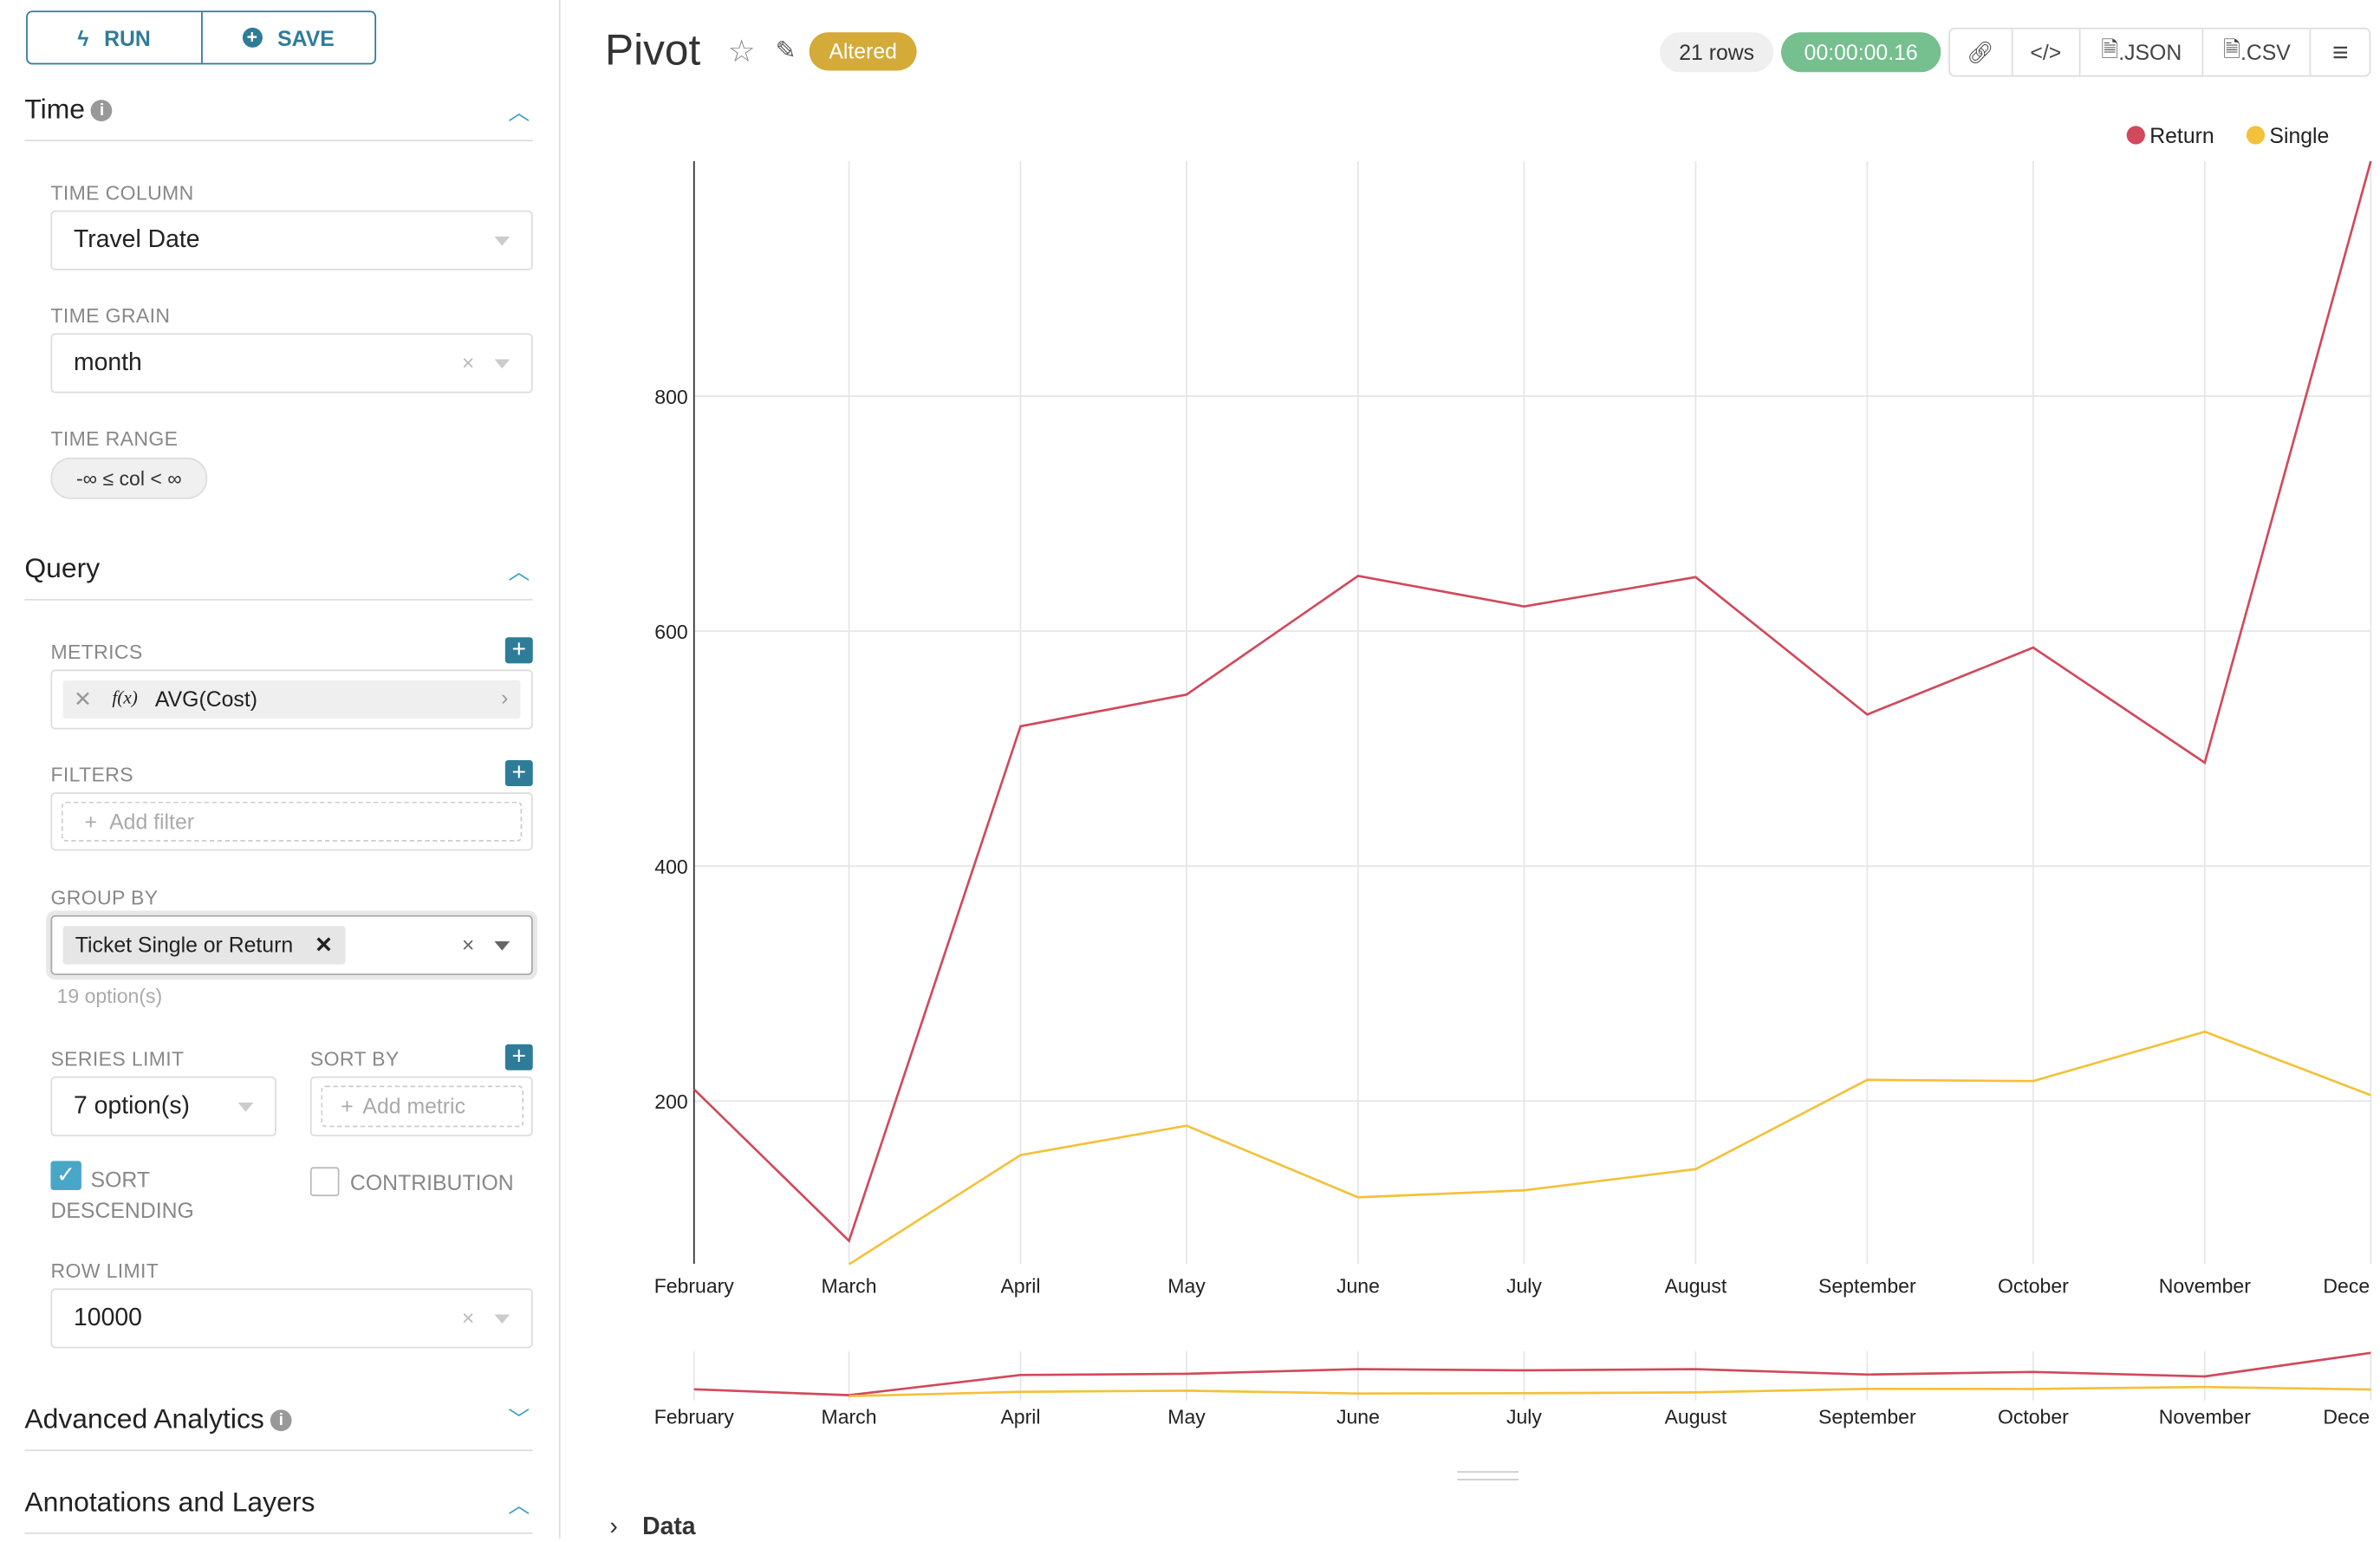  What do you see at coordinates (505, 697) in the screenshot?
I see `chevron-right-icon: ›` at bounding box center [505, 697].